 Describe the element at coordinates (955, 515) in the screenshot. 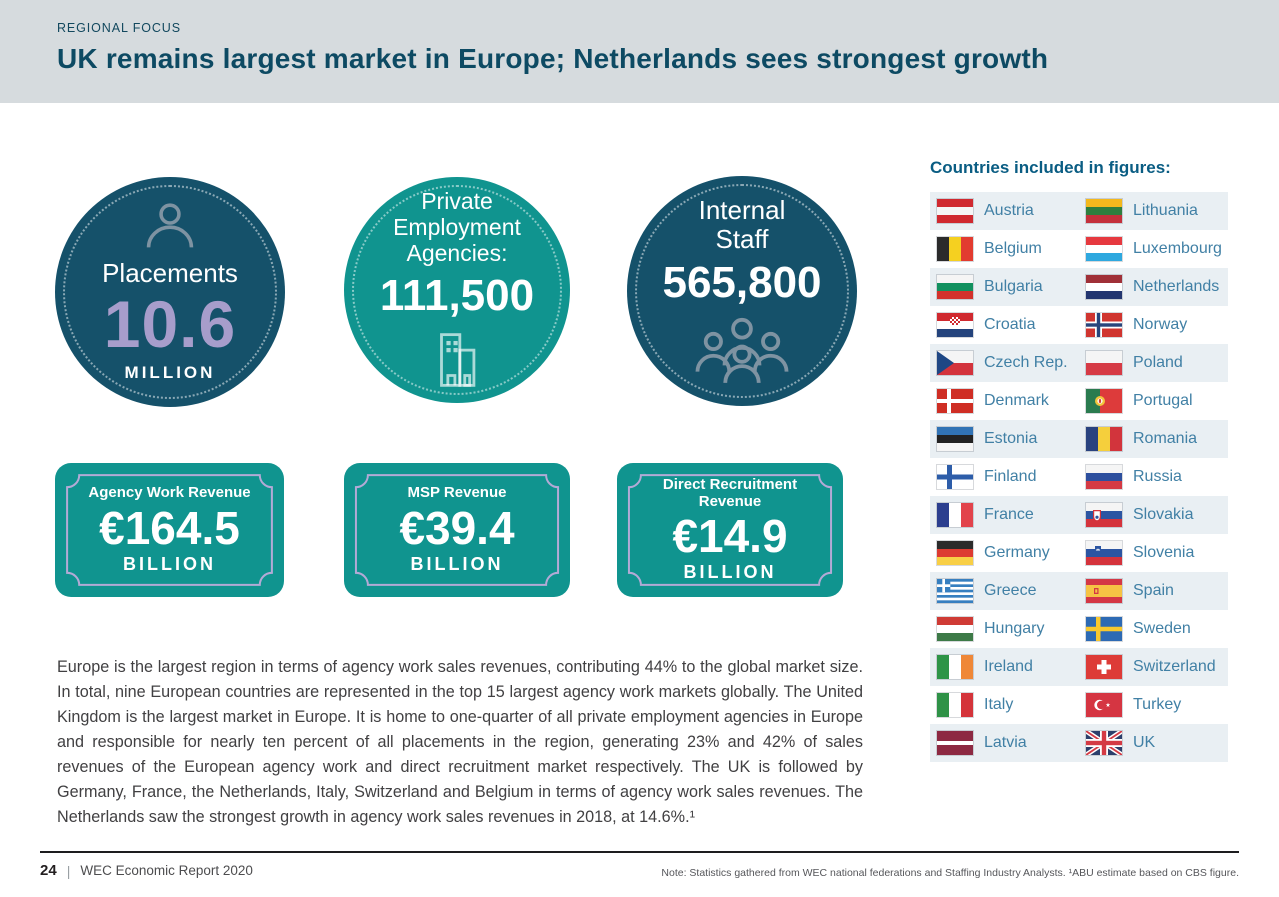

I see `flag-icon-france` at that location.